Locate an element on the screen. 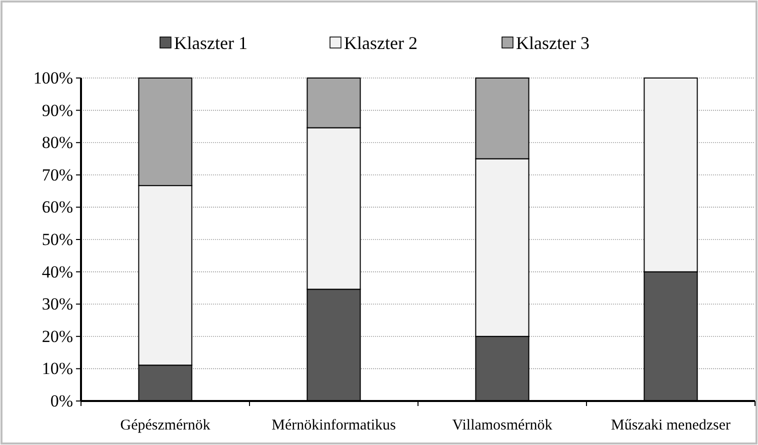 This screenshot has width=758, height=445. y-tick-label: 40% is located at coordinates (57, 272).